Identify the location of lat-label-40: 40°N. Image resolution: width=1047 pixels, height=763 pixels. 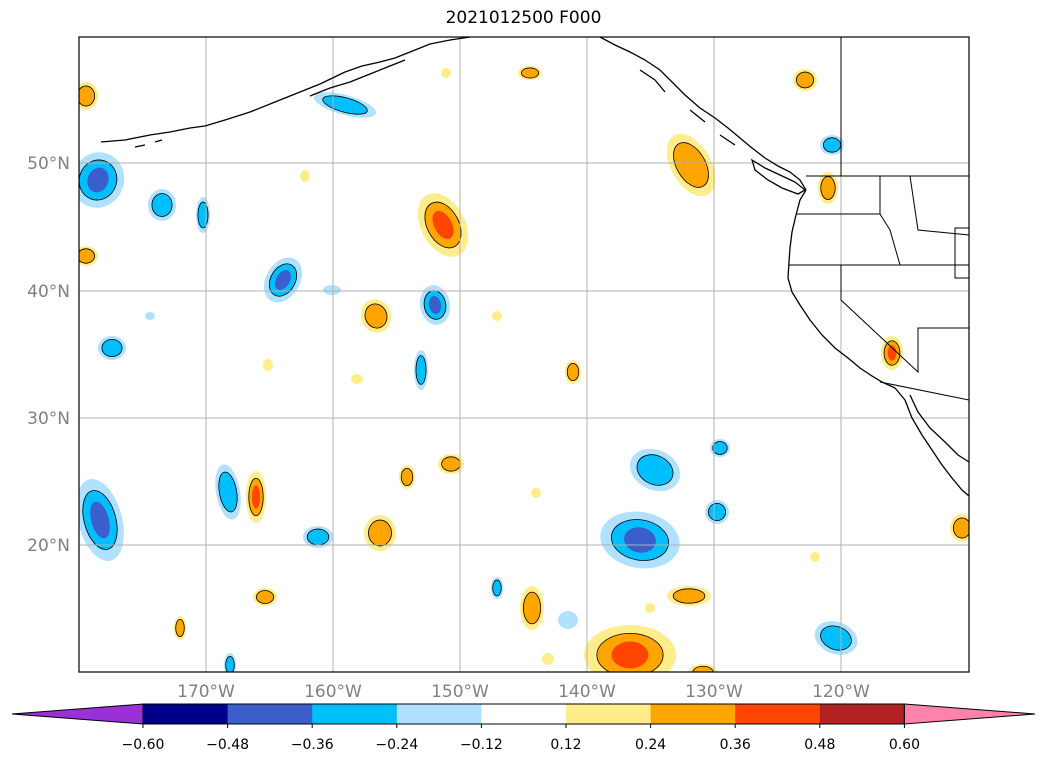
(48, 292).